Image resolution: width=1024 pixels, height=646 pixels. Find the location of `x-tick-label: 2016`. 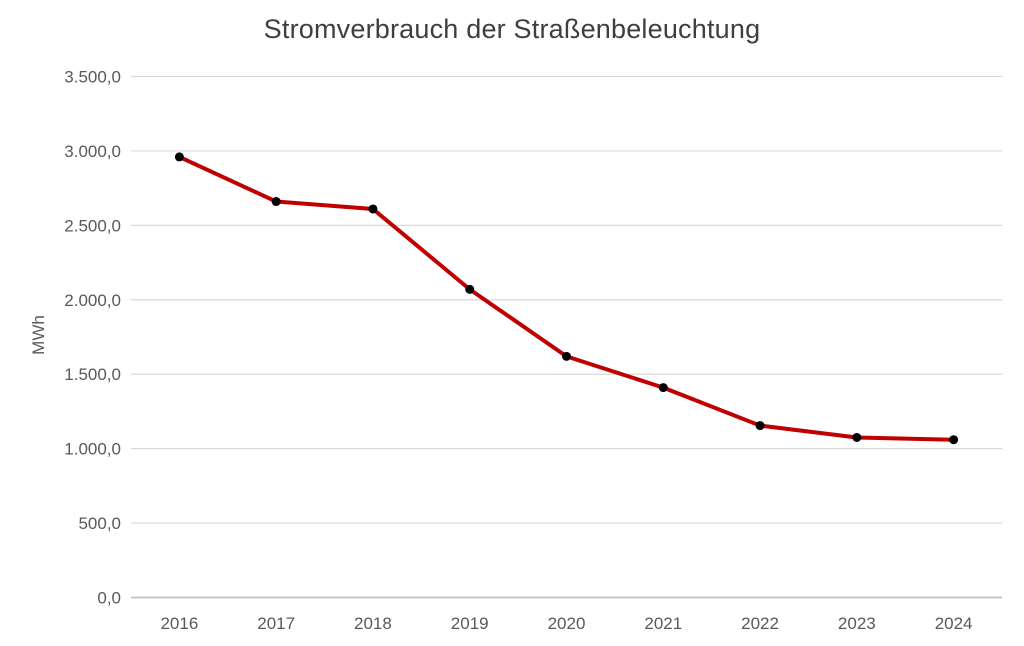

x-tick-label: 2016 is located at coordinates (179, 623).